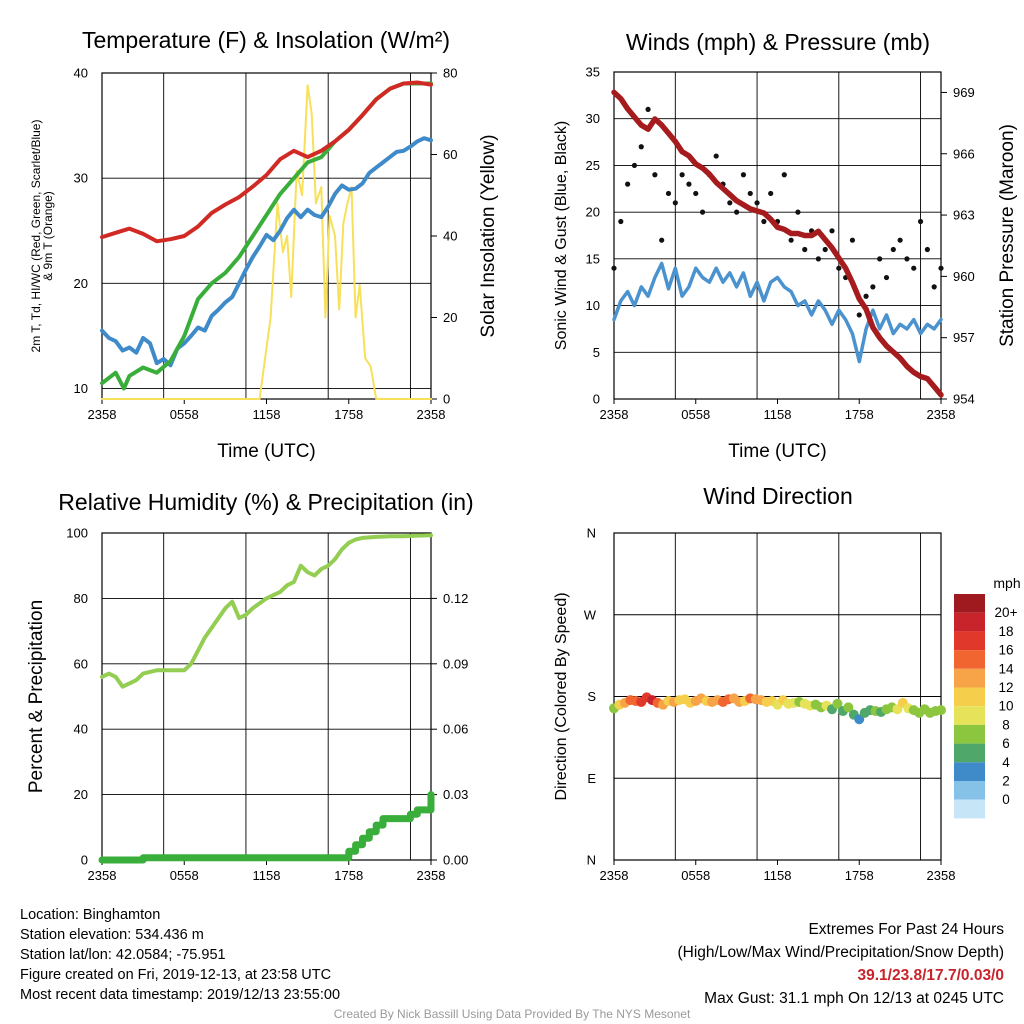 The width and height of the screenshot is (1024, 1024). What do you see at coordinates (964, 276) in the screenshot?
I see `y2-tick-label: 960` at bounding box center [964, 276].